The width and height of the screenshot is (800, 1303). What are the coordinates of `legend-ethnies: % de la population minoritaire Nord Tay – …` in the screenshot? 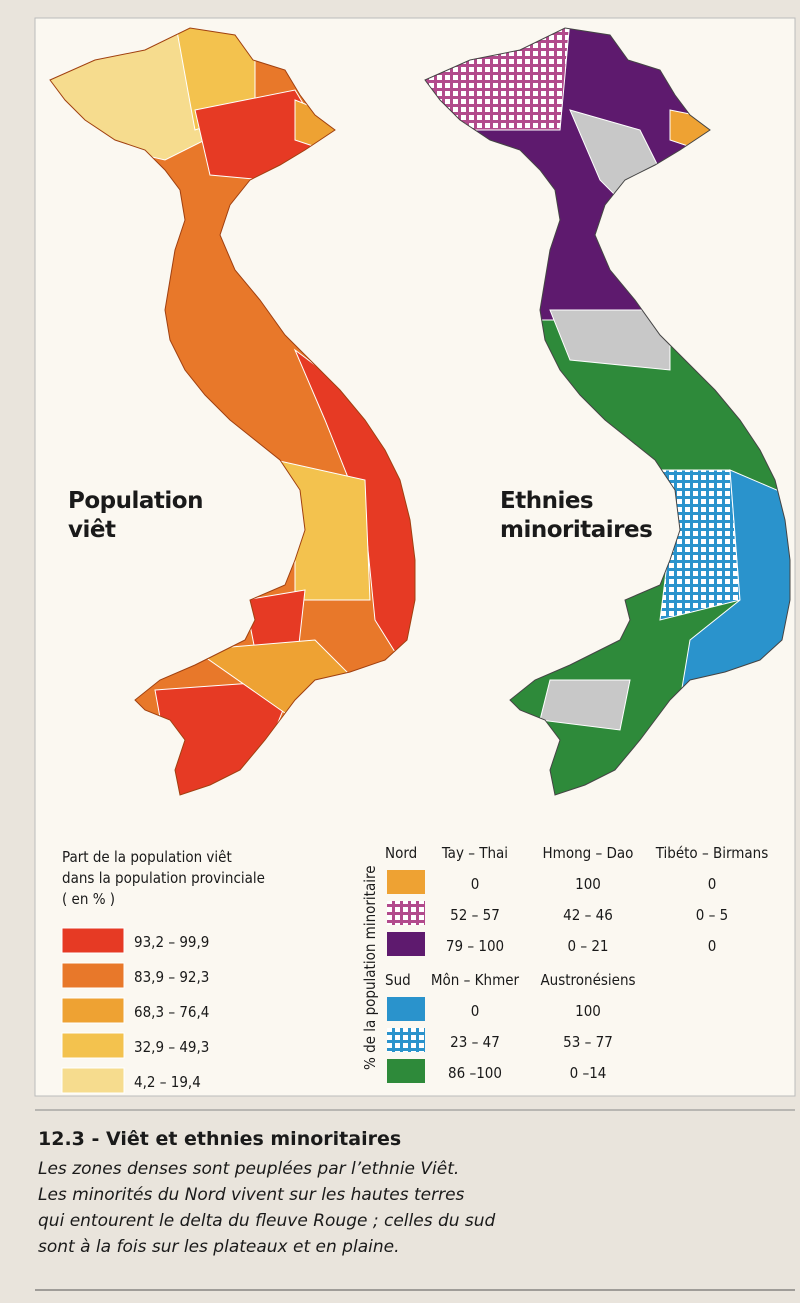 It's located at (564, 963).